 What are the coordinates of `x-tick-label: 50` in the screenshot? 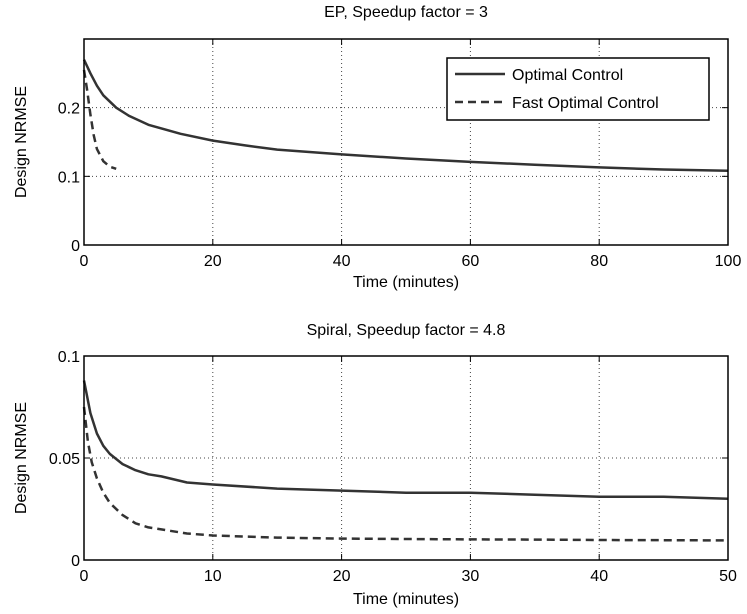 It's located at (728, 576).